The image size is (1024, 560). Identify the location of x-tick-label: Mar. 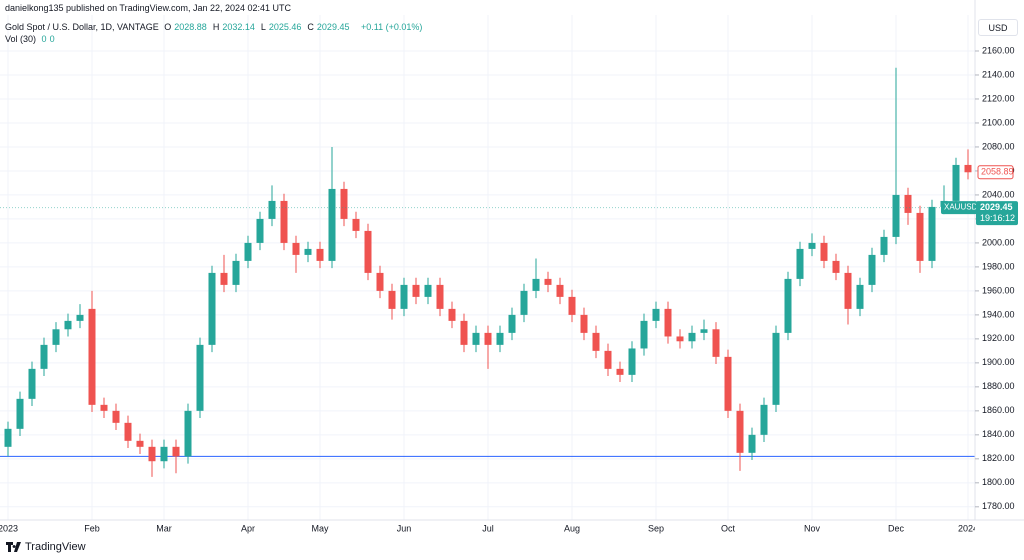
(164, 528).